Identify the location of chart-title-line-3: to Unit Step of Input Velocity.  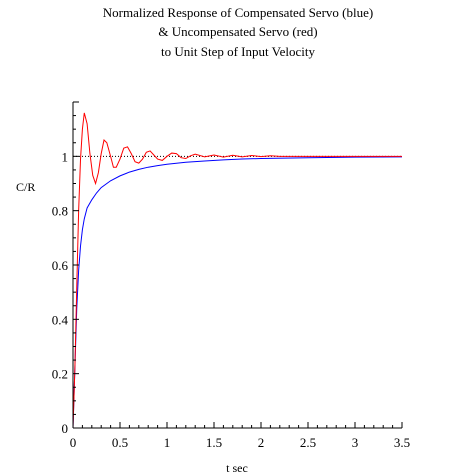
(238, 51).